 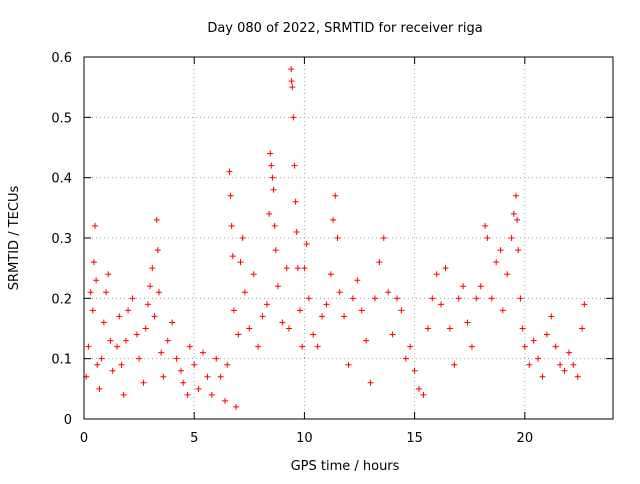 What do you see at coordinates (61, 179) in the screenshot?
I see `y-tick-label: 0.4` at bounding box center [61, 179].